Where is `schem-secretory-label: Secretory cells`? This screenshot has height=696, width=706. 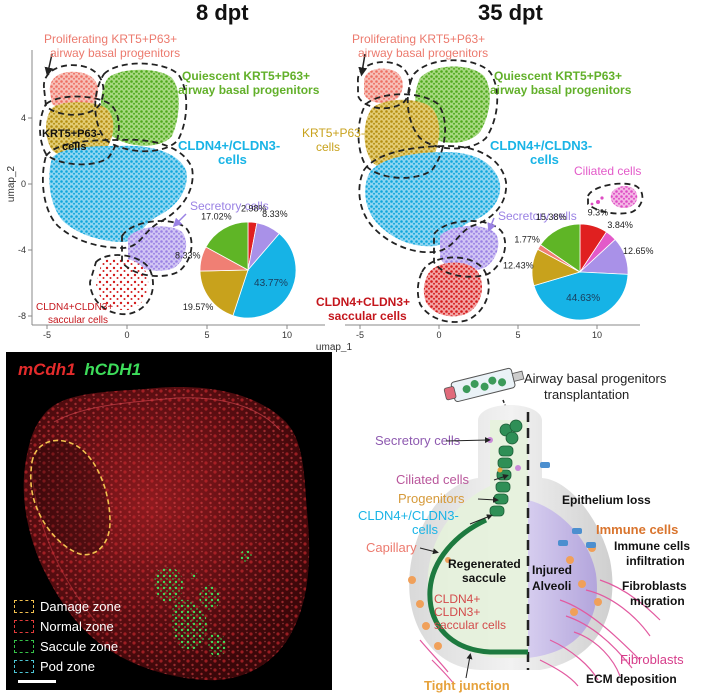
schem-secretory-label: Secretory cells is located at coordinates (418, 440).